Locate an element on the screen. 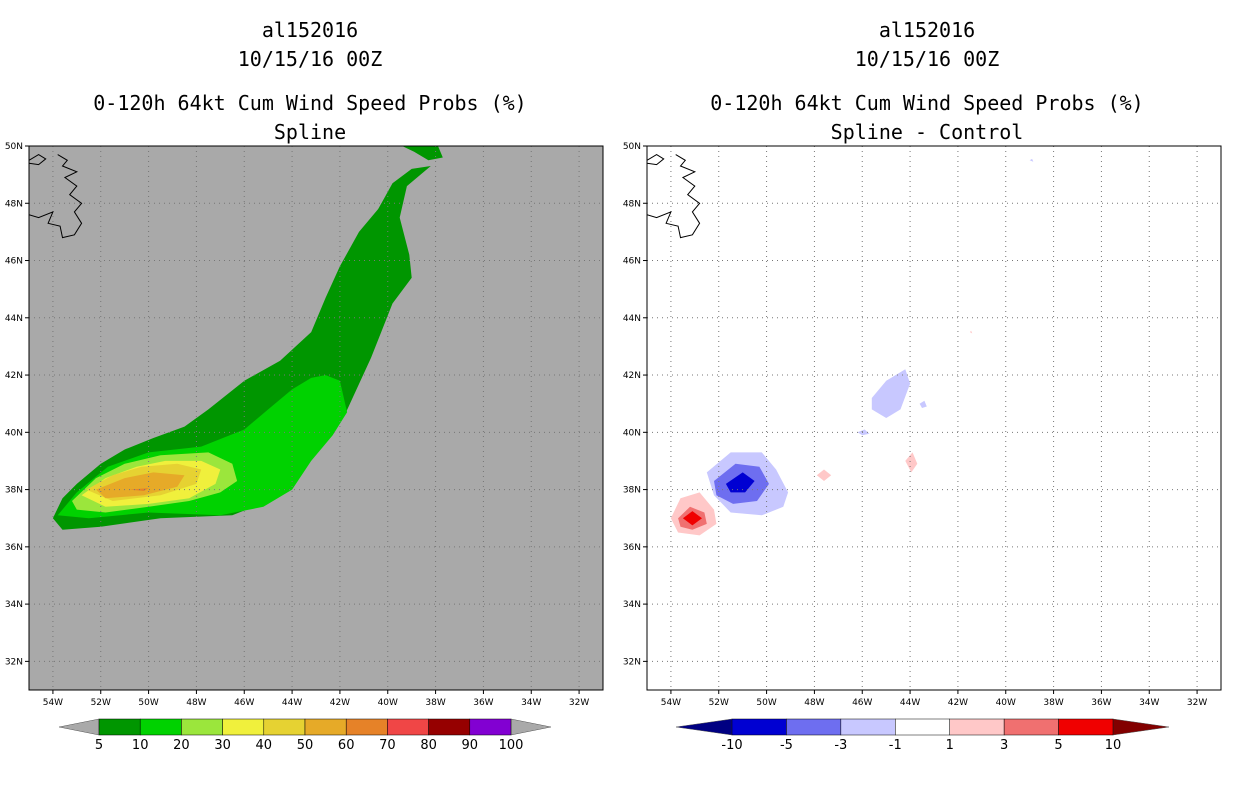 The width and height of the screenshot is (1236, 800). colorbar-label-100: 100 is located at coordinates (511, 745).